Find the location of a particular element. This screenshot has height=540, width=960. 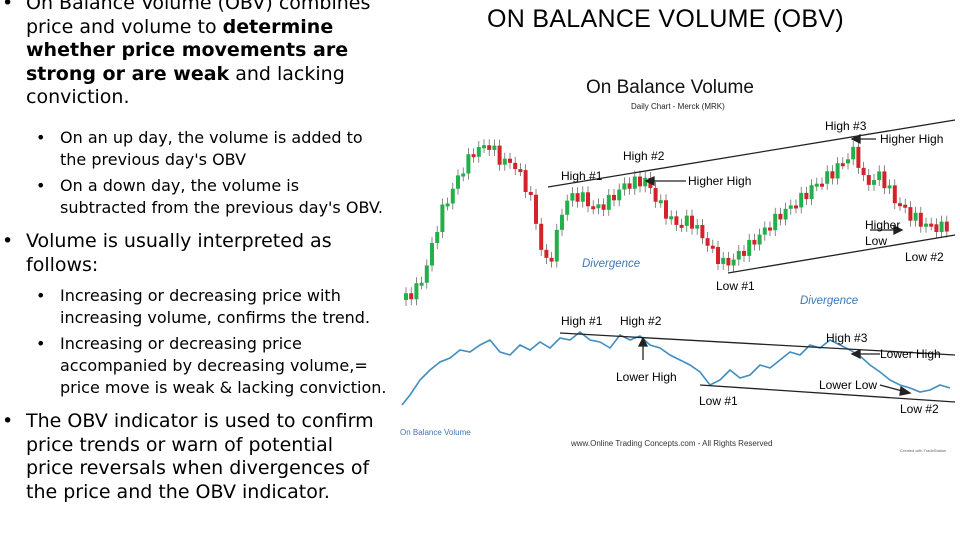

slide-title: ON BALANCE VOLUME (OBV) is located at coordinates (665, 19).